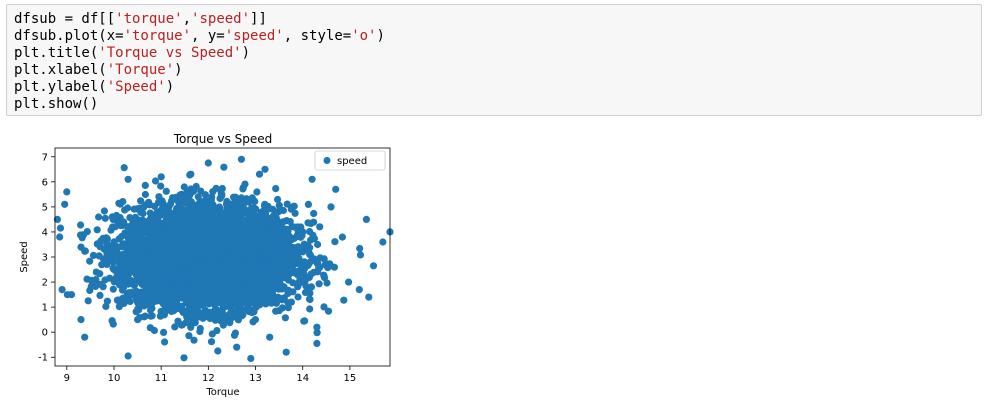 The width and height of the screenshot is (992, 411). I want to click on code-token: plt.ylabel(, so click(60, 87).